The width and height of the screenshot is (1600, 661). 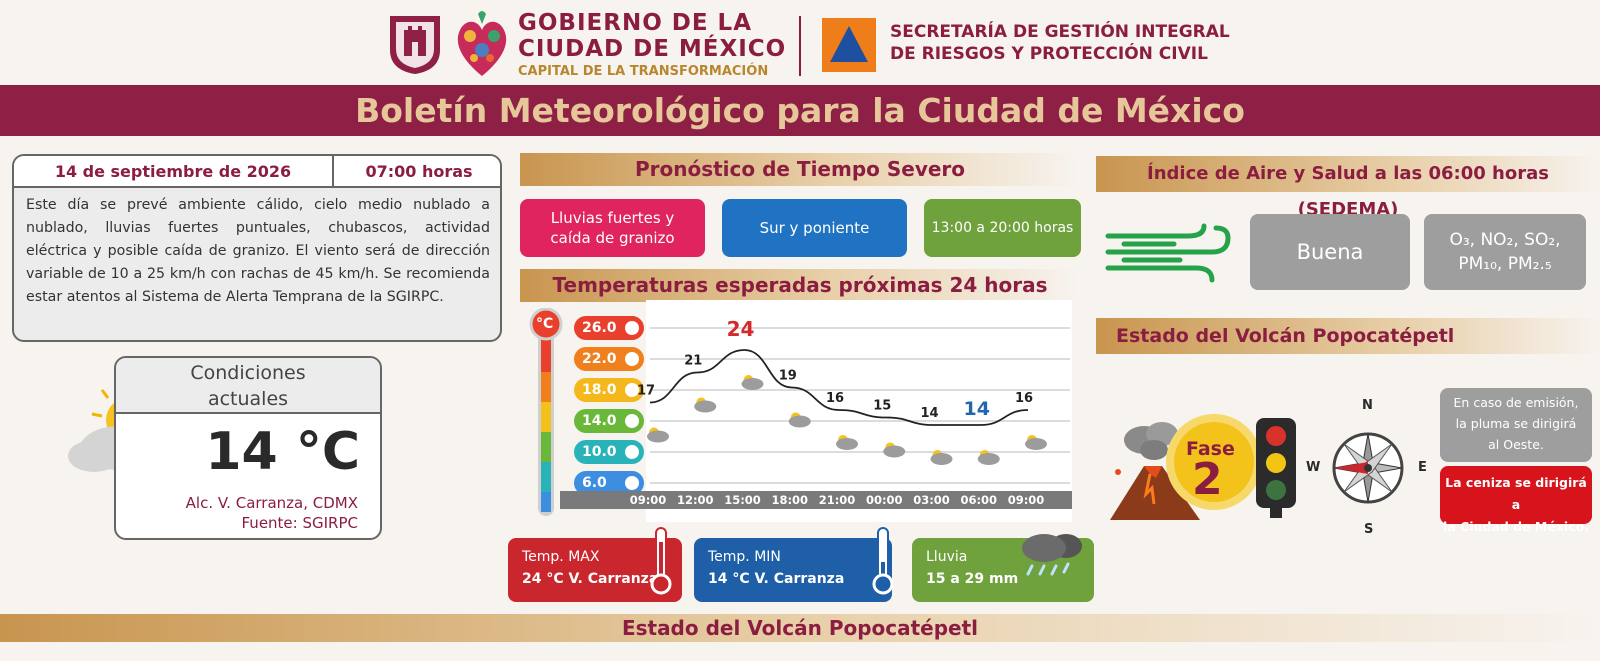 I want to click on compass-north: N, so click(x=1367, y=405).